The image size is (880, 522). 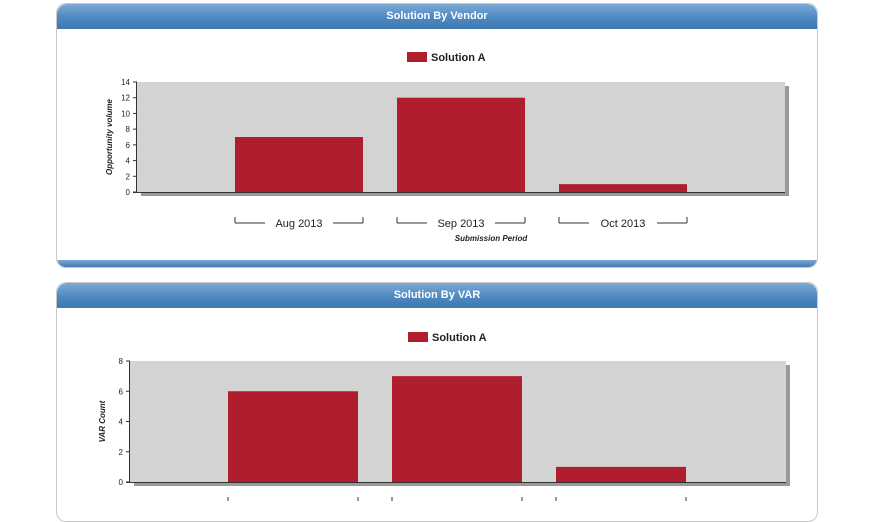 What do you see at coordinates (492, 238) in the screenshot?
I see `x-axis-label: Submission Period` at bounding box center [492, 238].